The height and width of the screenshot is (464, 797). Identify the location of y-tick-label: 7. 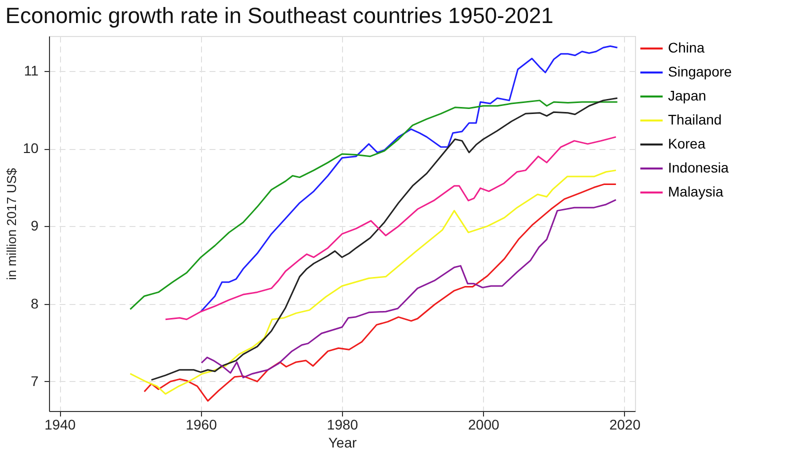
(34, 380).